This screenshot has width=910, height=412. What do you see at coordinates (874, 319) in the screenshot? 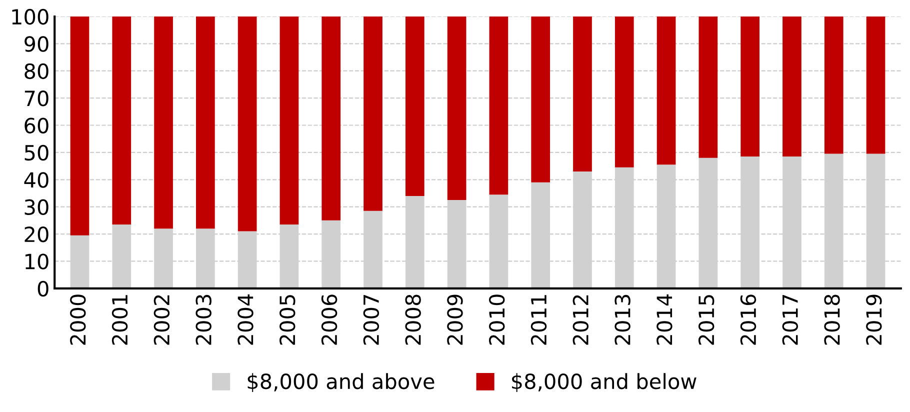
I see `x-tick-label: 2019` at bounding box center [874, 319].